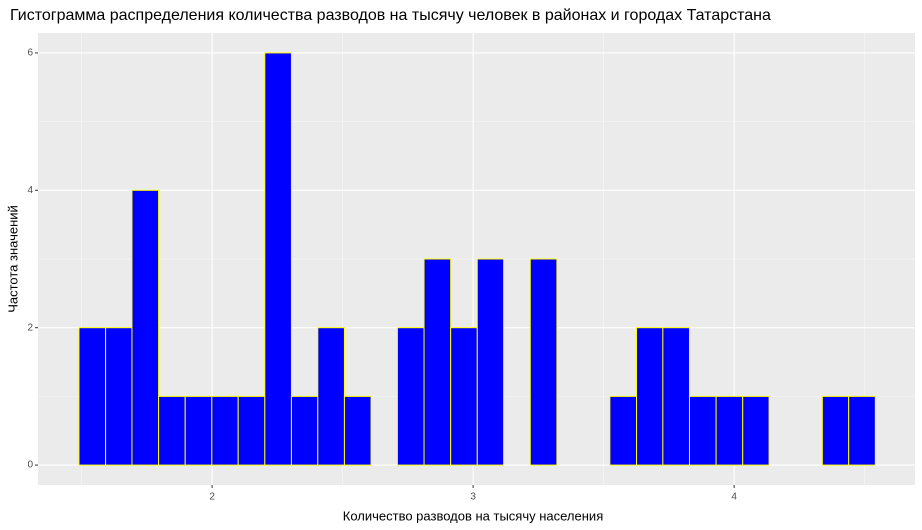 The height and width of the screenshot is (530, 922). Describe the element at coordinates (473, 515) in the screenshot. I see `x-axis-label: Количество разводов на тысячу населения` at that location.